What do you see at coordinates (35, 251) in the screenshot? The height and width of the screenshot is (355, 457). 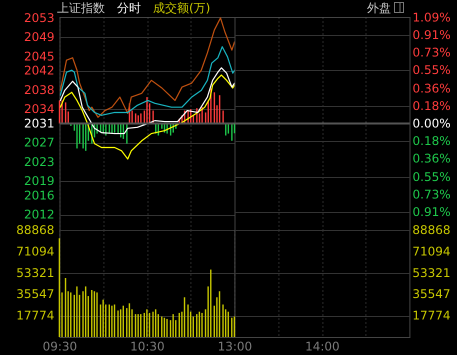 I see `y-tick-label: 71094` at bounding box center [35, 251].